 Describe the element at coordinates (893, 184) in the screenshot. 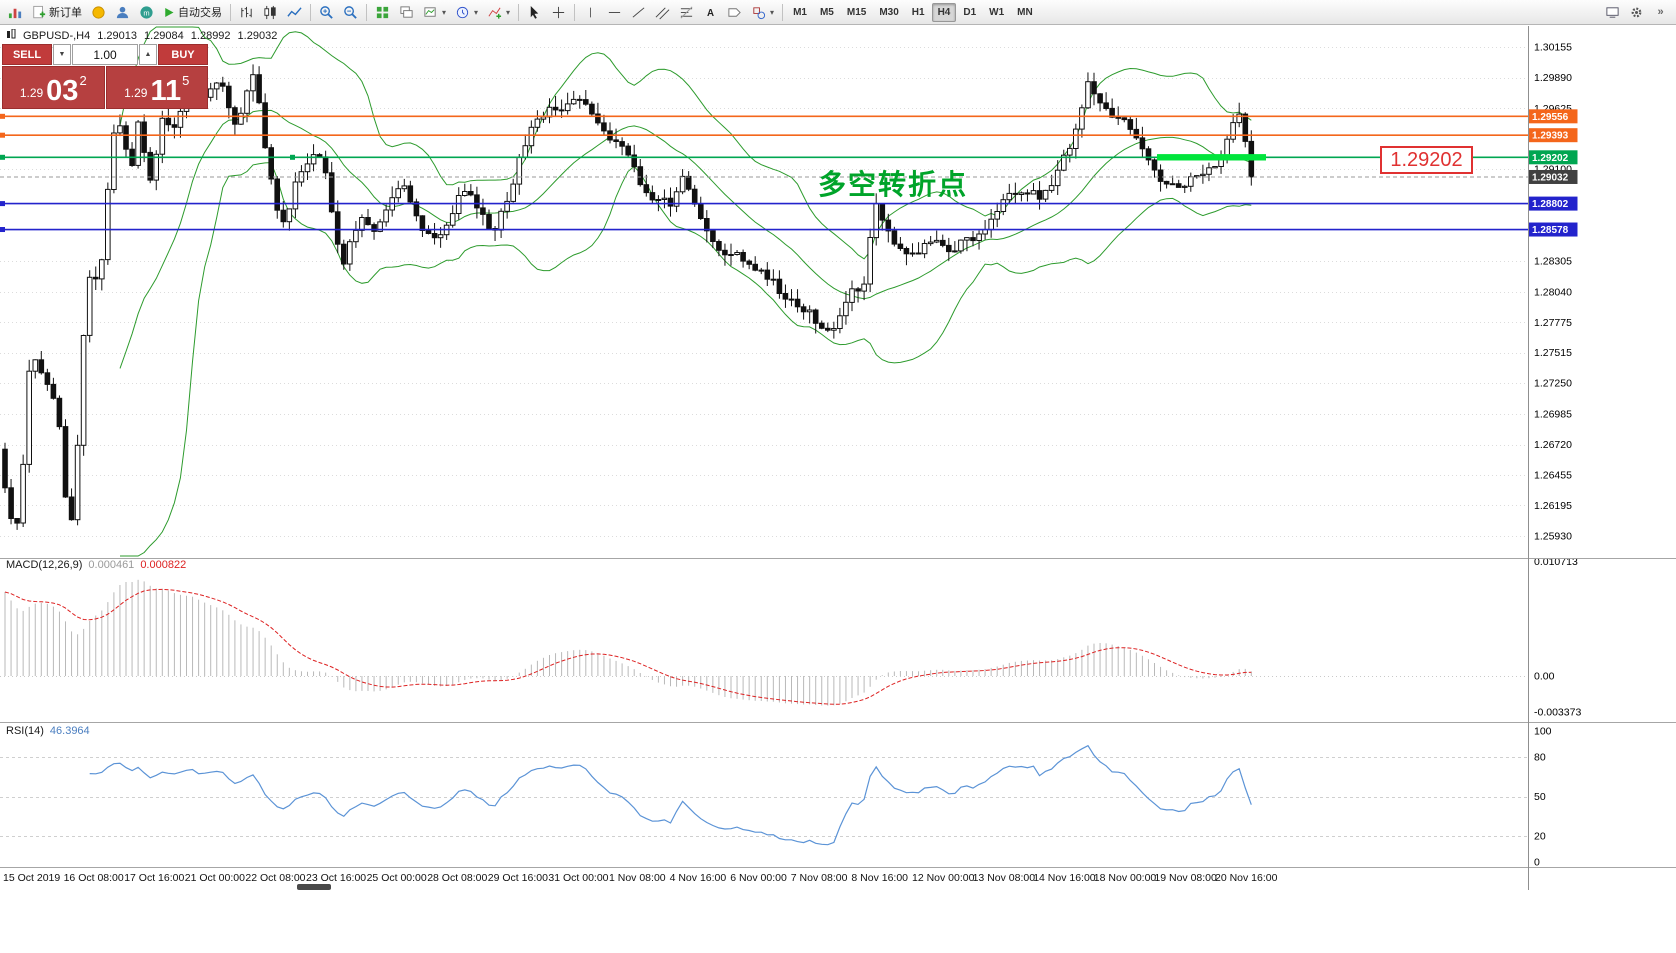

I see `chart-annotation: 多空转折点` at that location.